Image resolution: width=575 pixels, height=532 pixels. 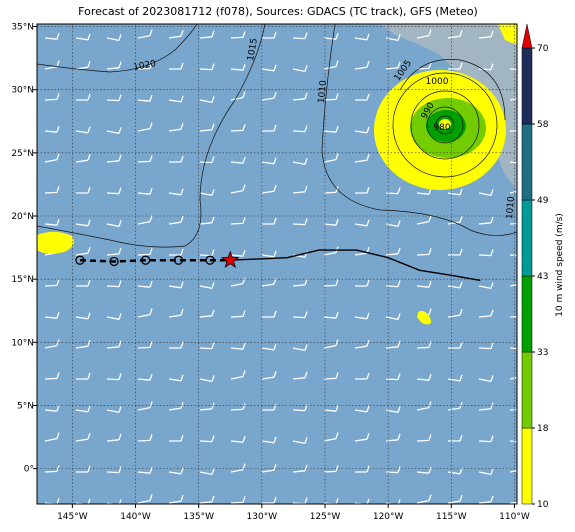 What do you see at coordinates (178, 260) in the screenshot?
I see `forecast-position` at bounding box center [178, 260].